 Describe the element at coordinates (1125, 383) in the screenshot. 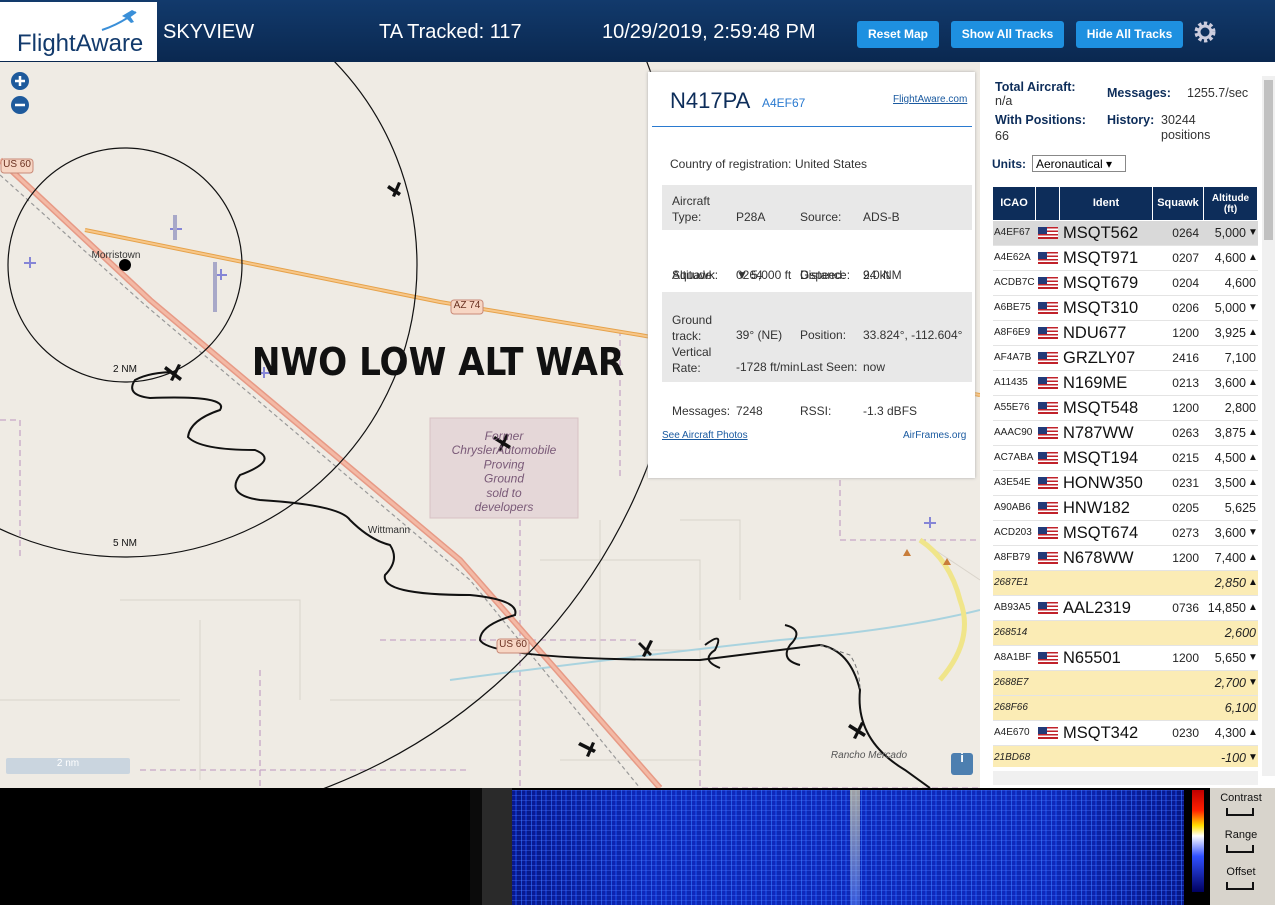

I see `table-row: A11435 N169ME 0213 3,600 ▲` at that location.